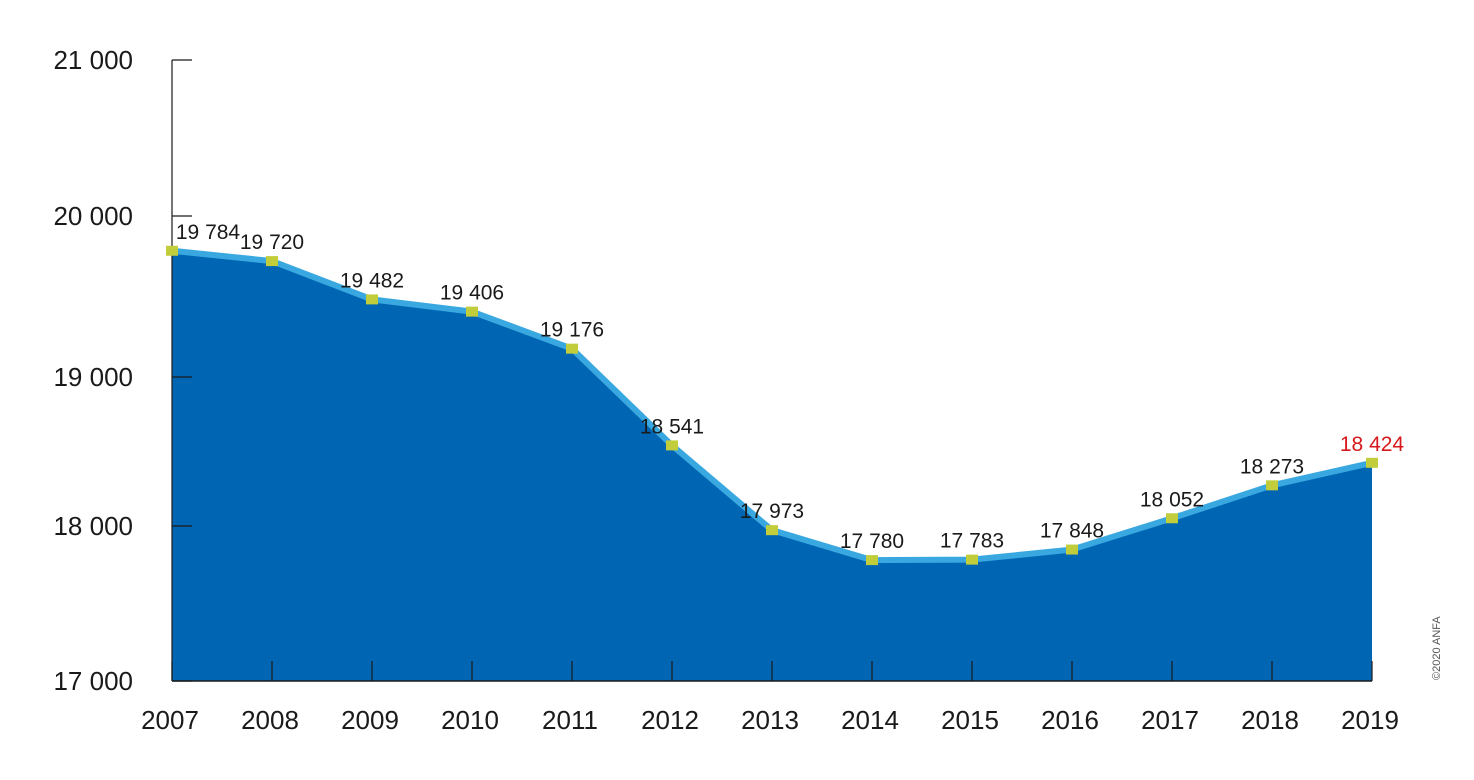 This screenshot has height=780, width=1474. Describe the element at coordinates (670, 720) in the screenshot. I see `x-tick-label: 2012` at that location.